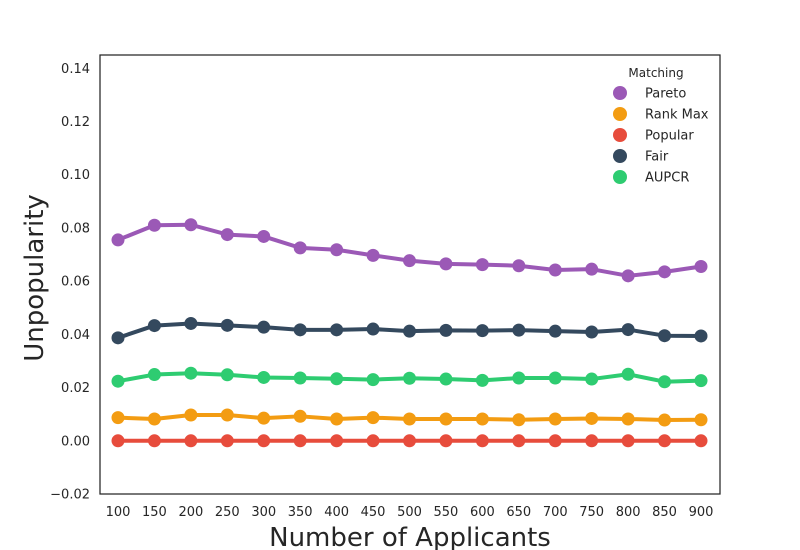  What do you see at coordinates (70, 495) in the screenshot?
I see `y-tick-label: −0.02` at bounding box center [70, 495].